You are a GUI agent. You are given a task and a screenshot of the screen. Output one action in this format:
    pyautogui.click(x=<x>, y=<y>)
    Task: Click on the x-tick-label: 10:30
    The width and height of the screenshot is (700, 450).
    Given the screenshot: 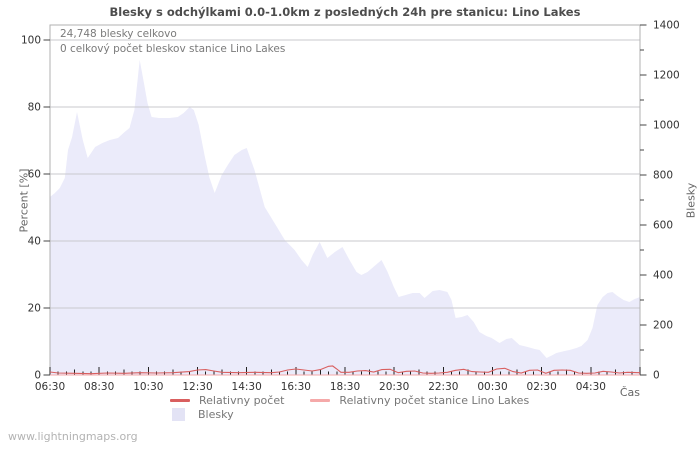 What is the action you would take?
    pyautogui.click(x=148, y=387)
    